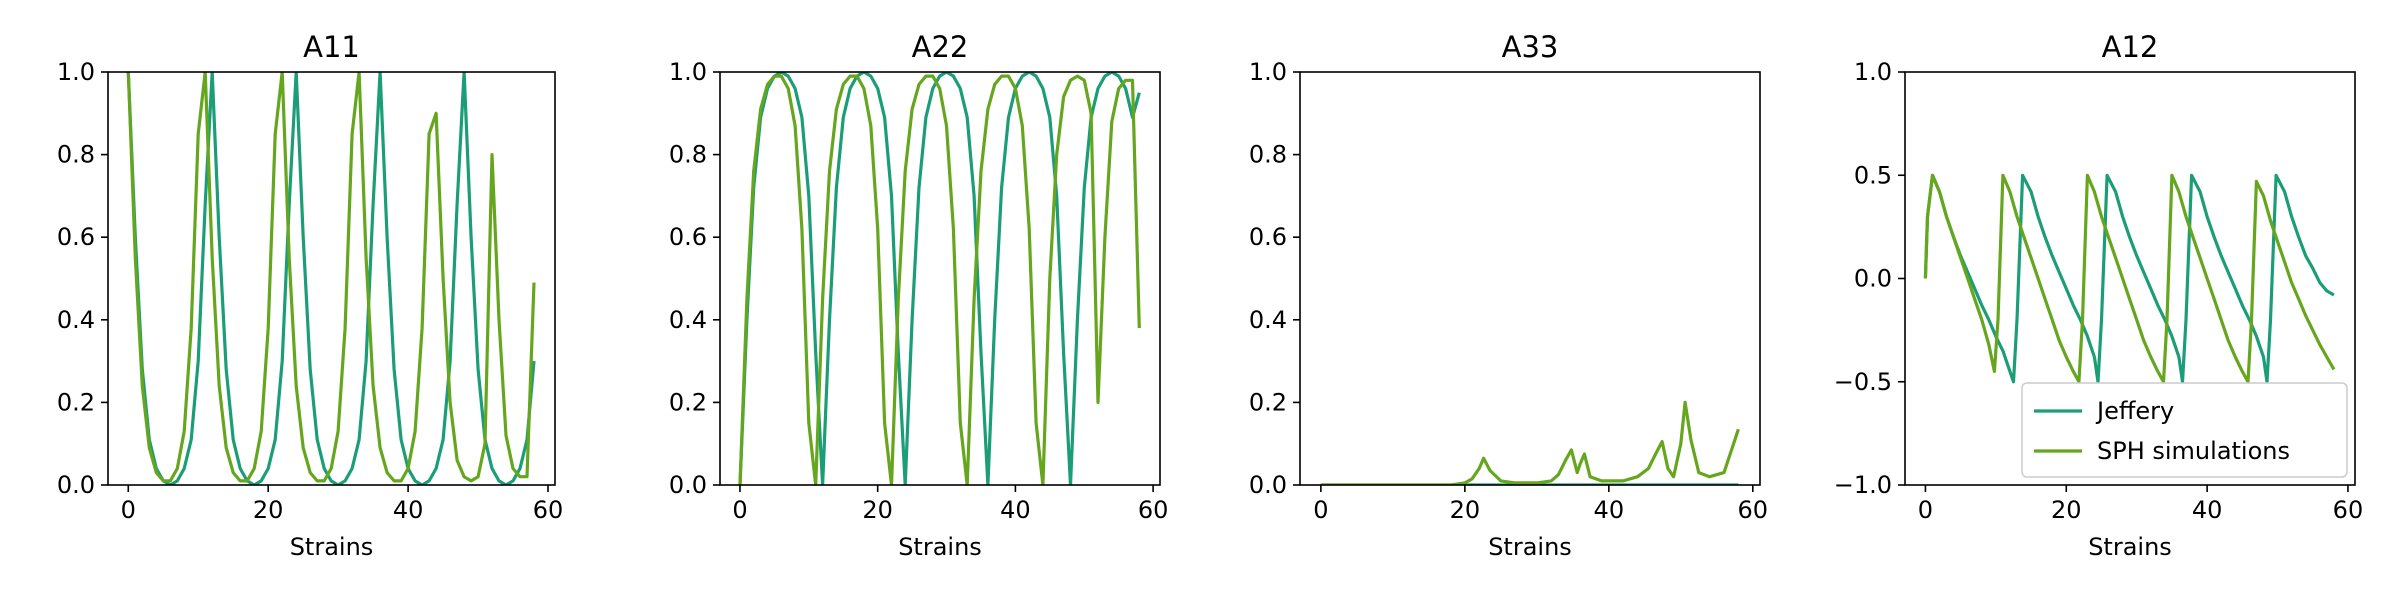  I want to click on legend: Jeffery SPH simulations, so click(2184, 430).